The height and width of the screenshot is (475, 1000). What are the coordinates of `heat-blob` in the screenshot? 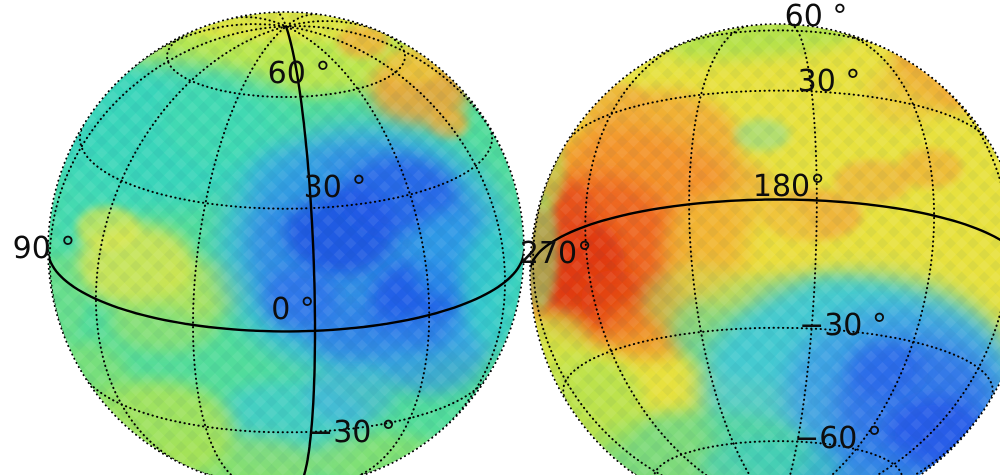 It's located at (978, 47).